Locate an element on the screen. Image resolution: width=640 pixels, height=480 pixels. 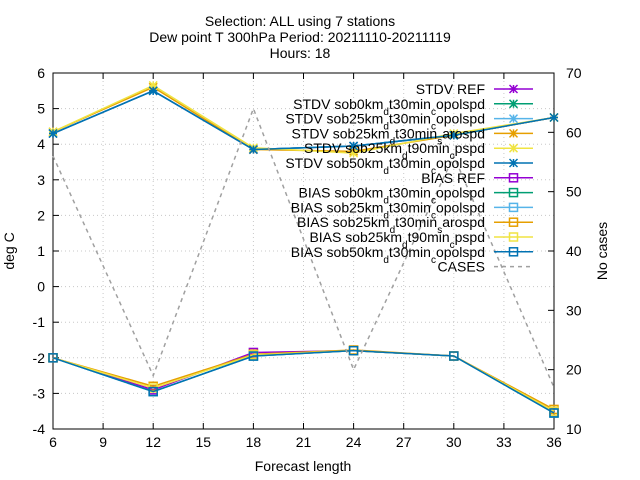
legend-entry-1: STDV sob0kmdt30mincopolspd is located at coordinates (413, 107).